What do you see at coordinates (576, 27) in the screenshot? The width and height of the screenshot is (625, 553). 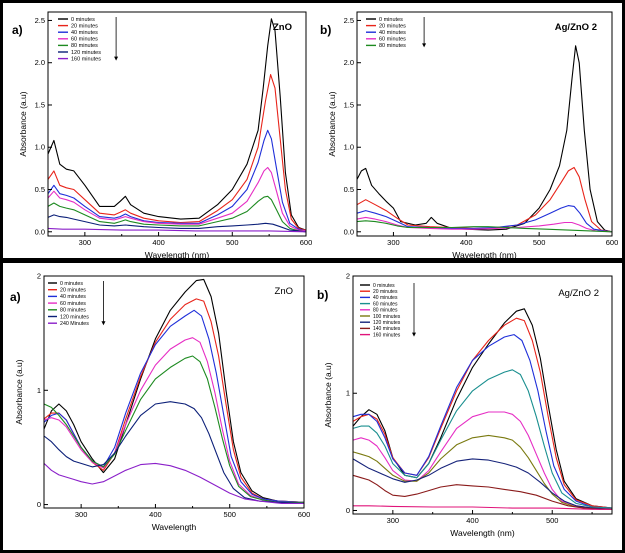 I see `chart-title: Ag/ZnO 2` at bounding box center [576, 27].